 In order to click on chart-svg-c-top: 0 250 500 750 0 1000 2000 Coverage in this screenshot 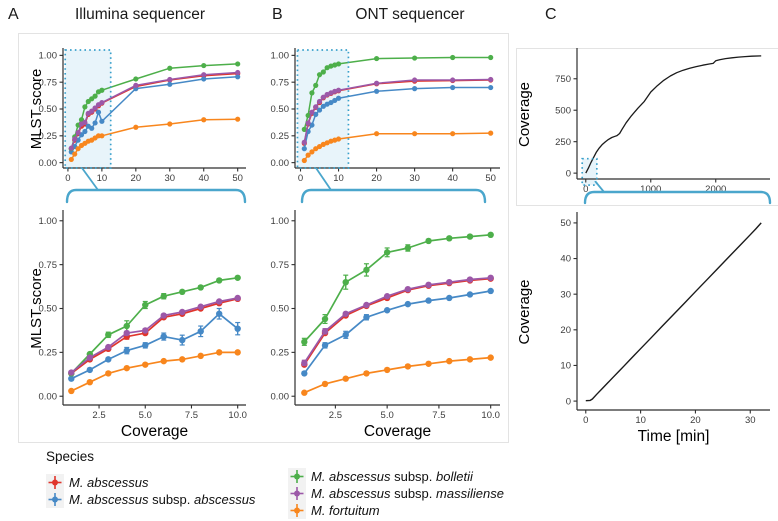, I will do `click(644, 120)`.